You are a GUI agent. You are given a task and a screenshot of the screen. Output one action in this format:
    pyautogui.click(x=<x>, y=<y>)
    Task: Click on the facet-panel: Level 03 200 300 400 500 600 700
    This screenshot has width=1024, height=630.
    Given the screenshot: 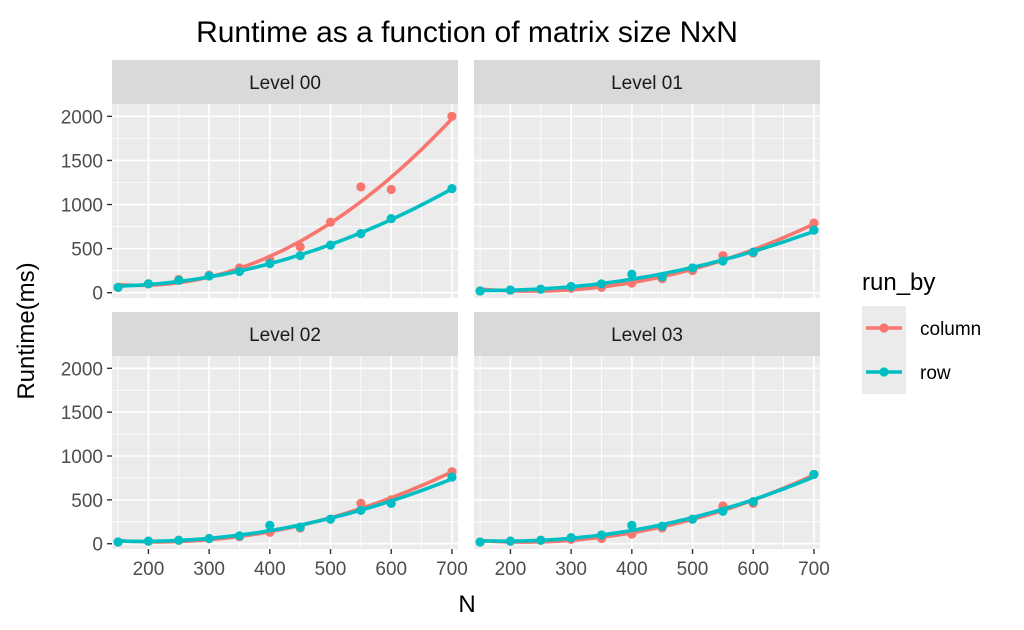 What is the action you would take?
    pyautogui.click(x=652, y=446)
    